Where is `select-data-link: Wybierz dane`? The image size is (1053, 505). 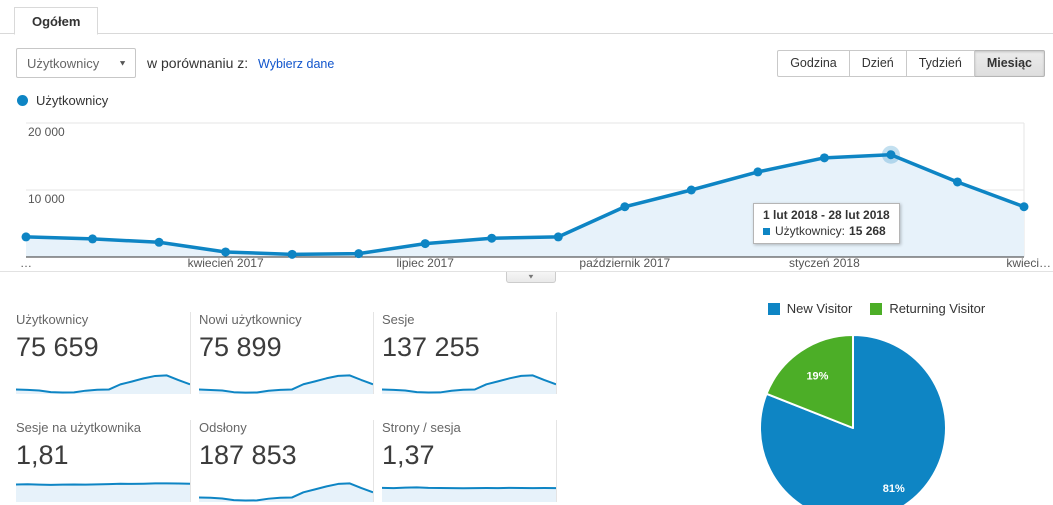 select-data-link: Wybierz dane is located at coordinates (296, 64).